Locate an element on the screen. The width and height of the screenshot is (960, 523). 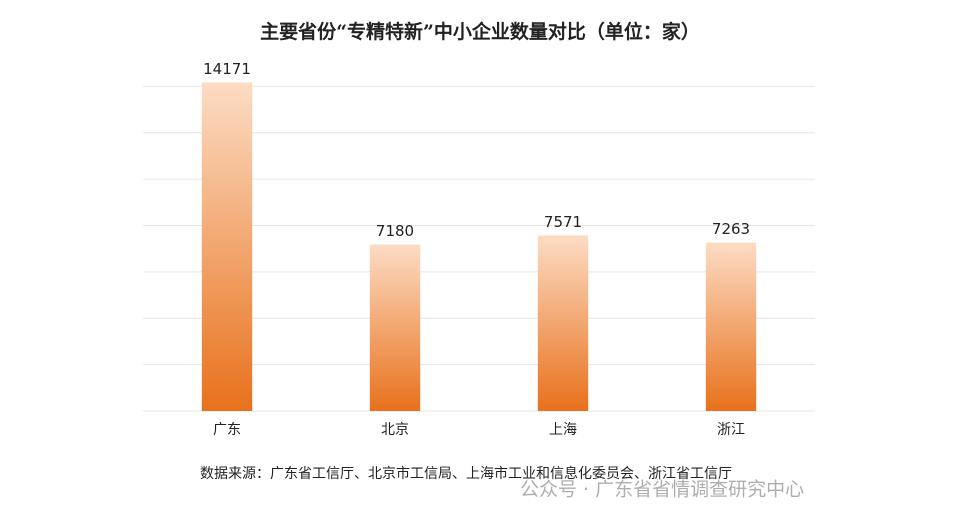
watermark: 公众号 · 广东省省情调查研究中心 is located at coordinates (662, 490).